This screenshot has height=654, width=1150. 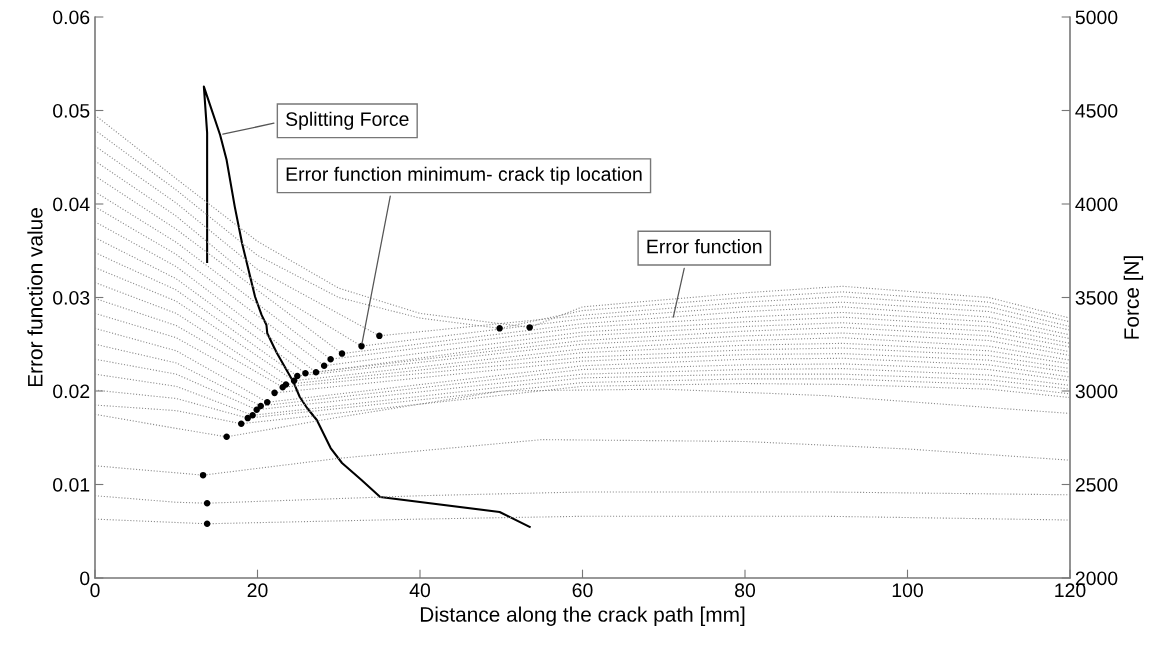 I want to click on annotation: Error function minimum- crack tip location, so click(x=464, y=175).